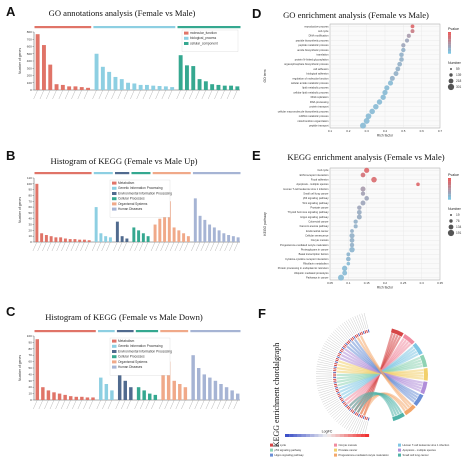 This screenshot has height=461, width=474. I want to click on e-x-tick-label: 0.3, so click(422, 283).